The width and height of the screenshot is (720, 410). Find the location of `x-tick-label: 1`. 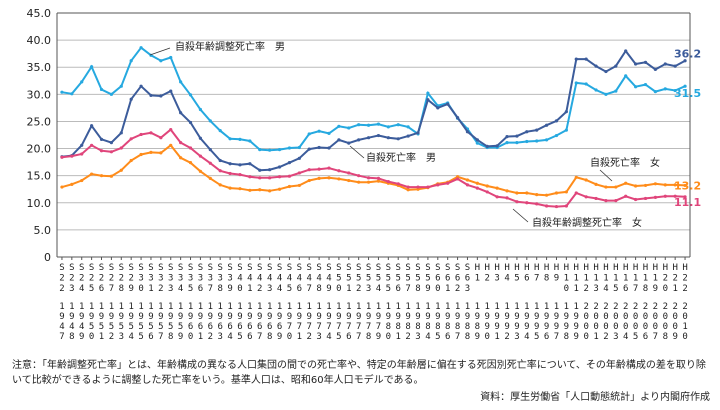

x-tick-label: 1 is located at coordinates (655, 279).